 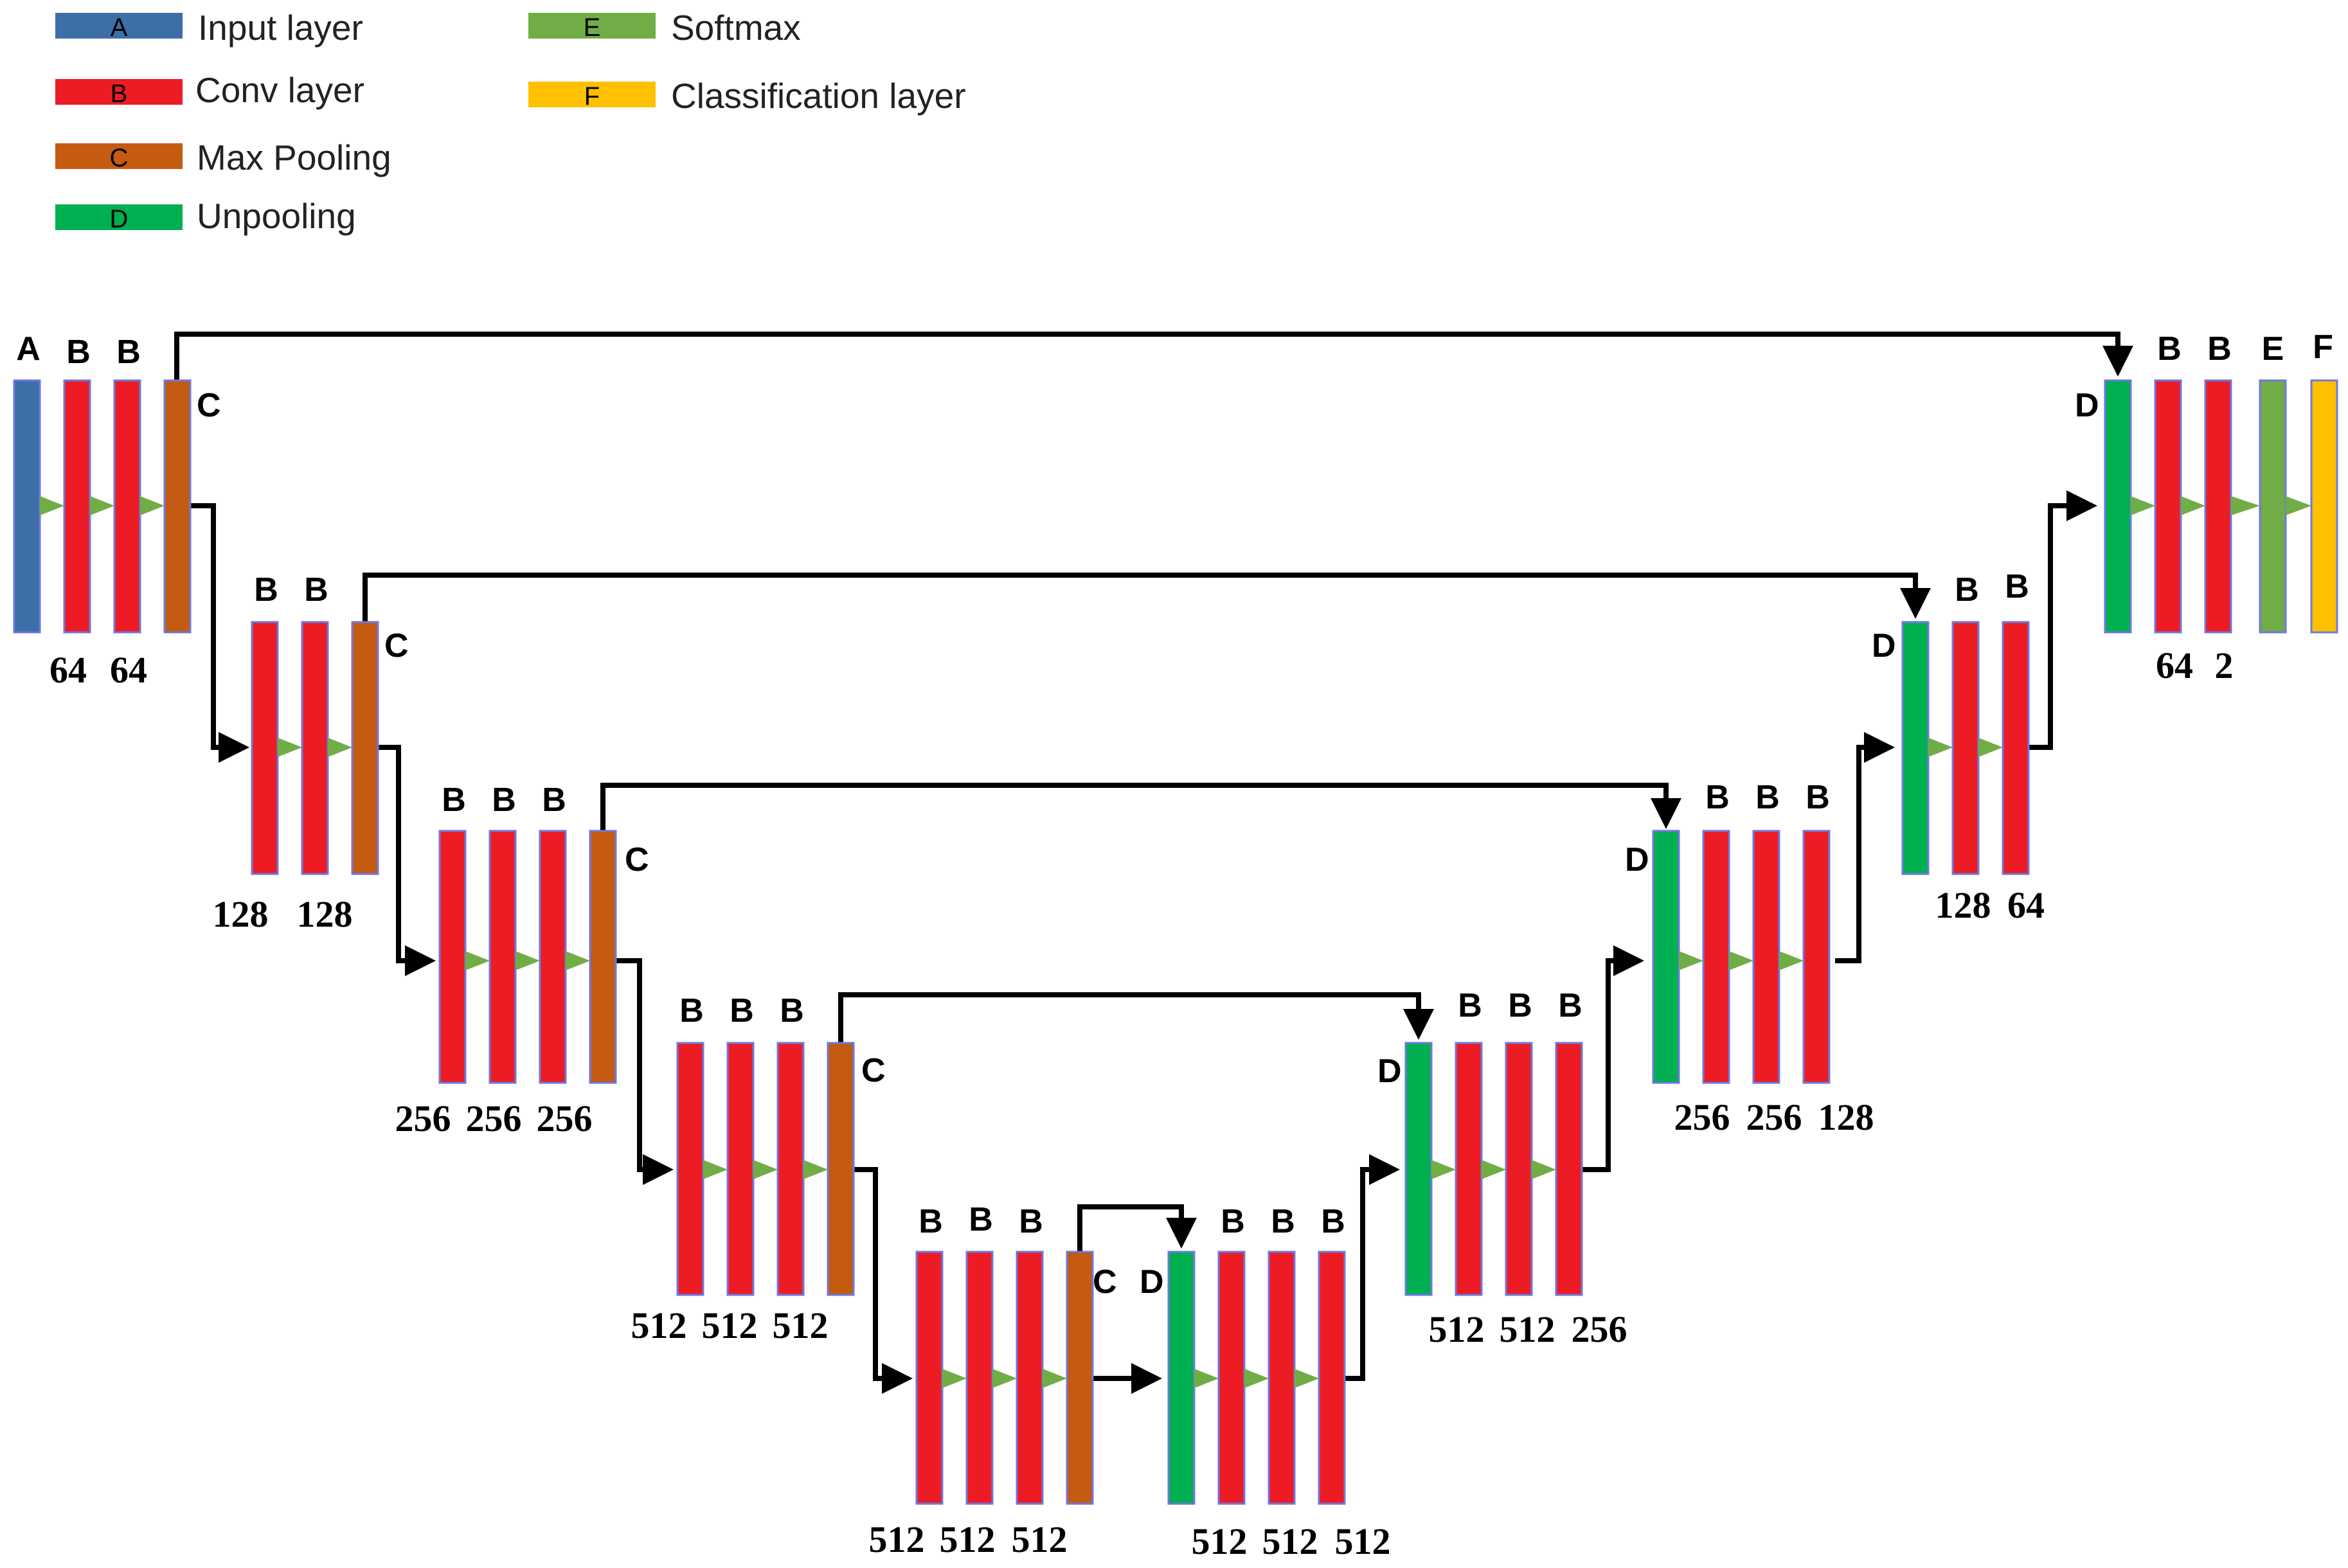 What do you see at coordinates (645, 1071) in the screenshot?
I see `flow-connector-enc3-enc4` at bounding box center [645, 1071].